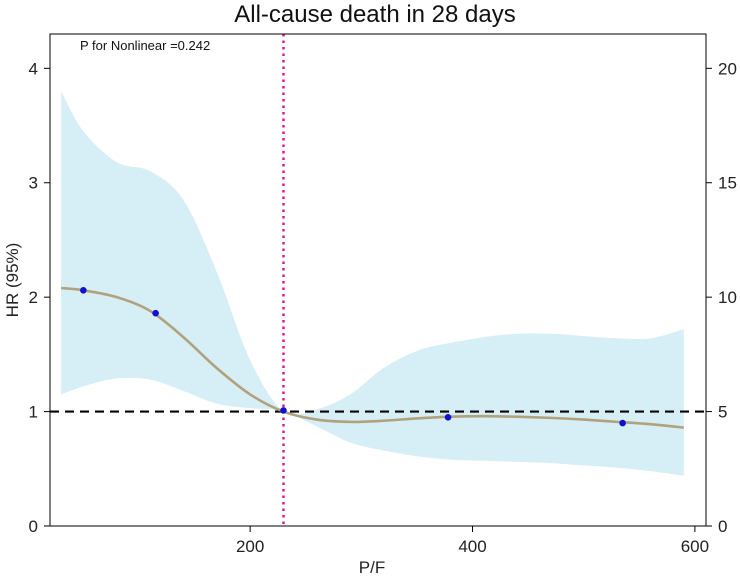 This screenshot has width=740, height=579. Describe the element at coordinates (39, 297) in the screenshot. I see `y-axis-left: 0 1 2 3 4` at that location.